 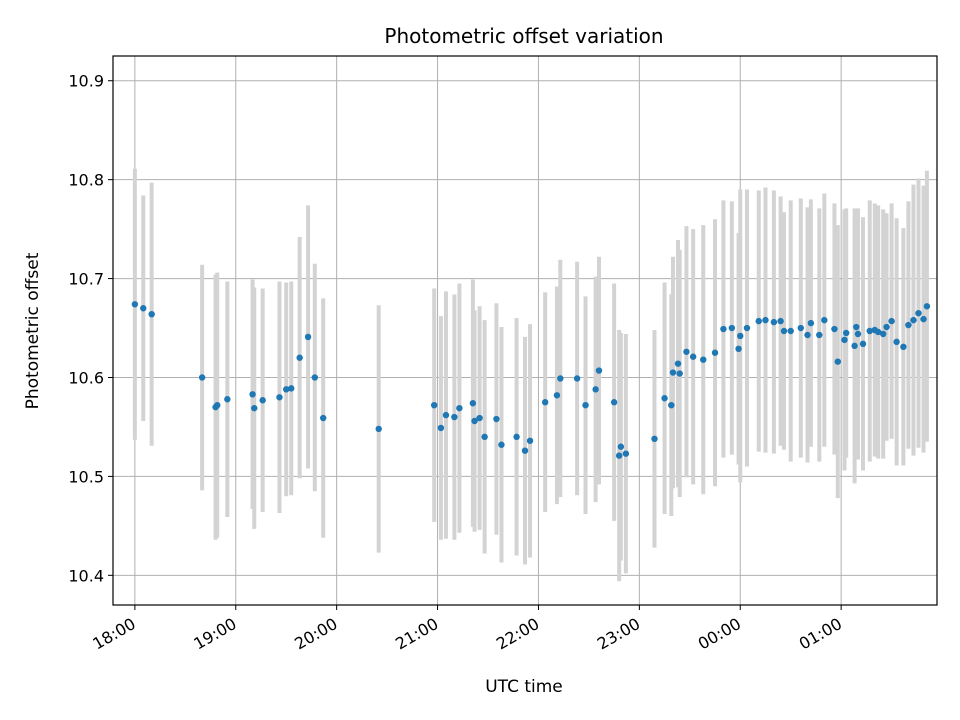 I want to click on y-tick-label: 10.5, so click(x=86, y=476).